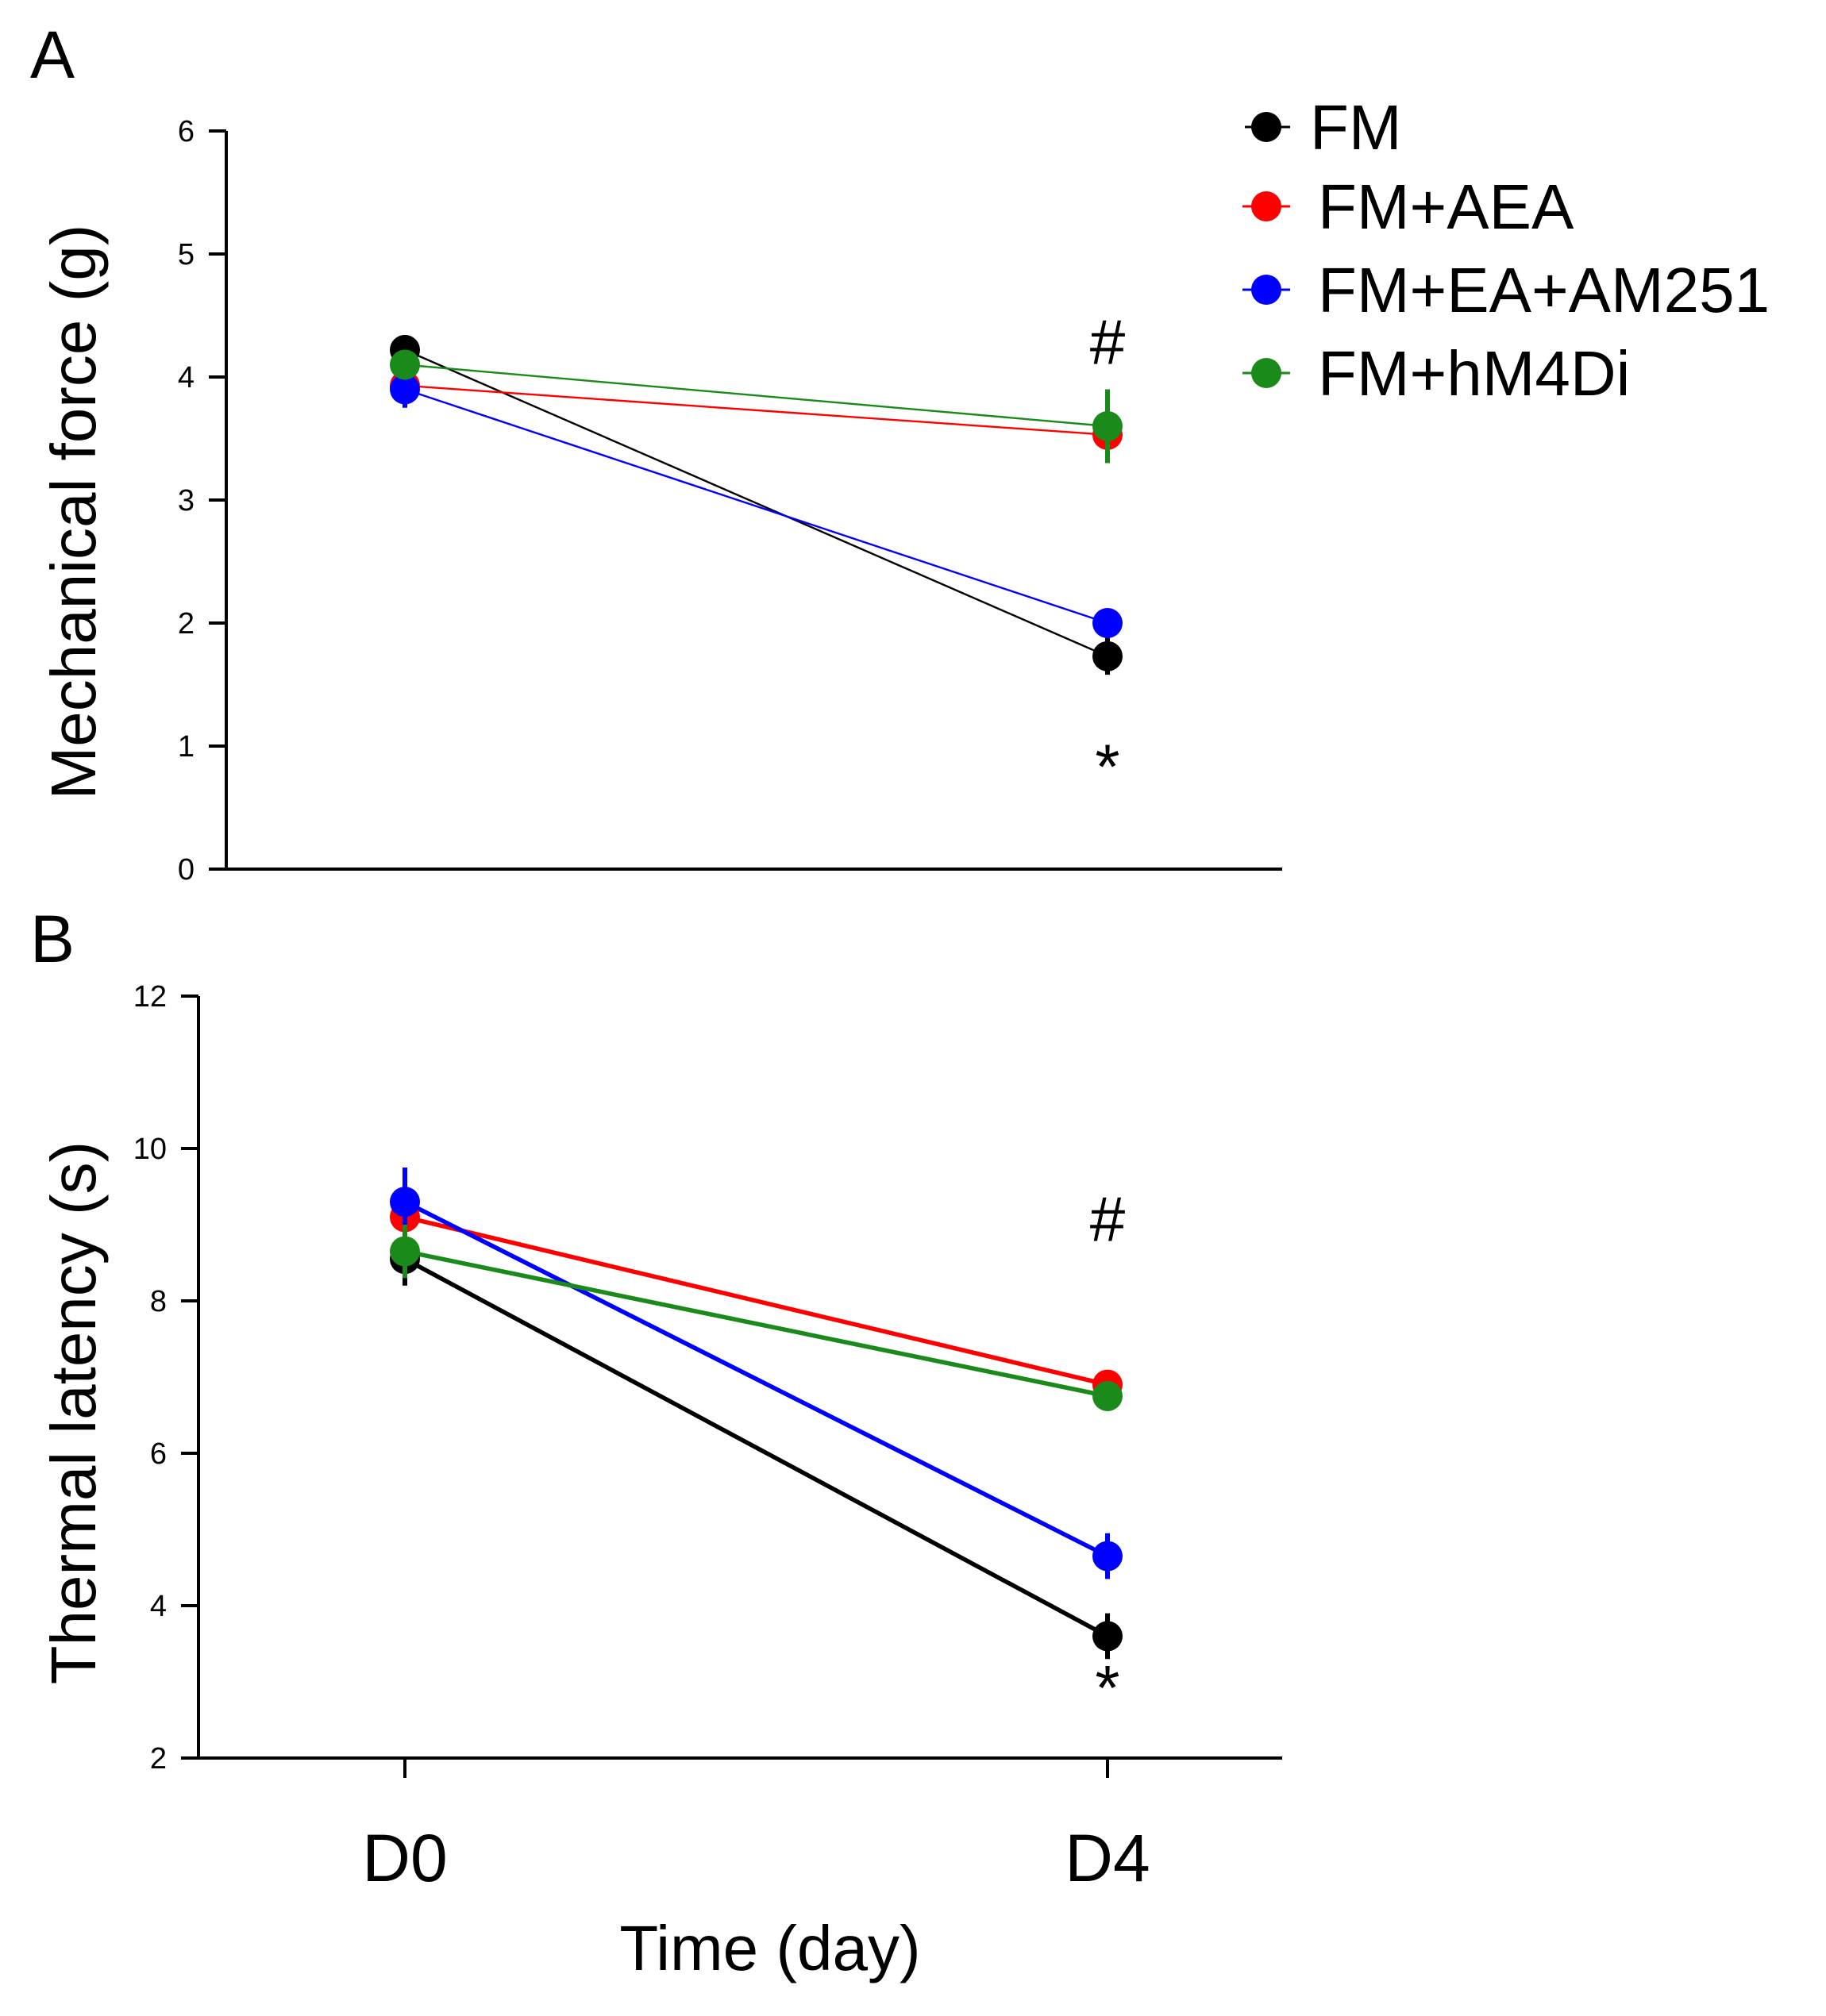 The height and width of the screenshot is (2016, 1826). What do you see at coordinates (1544, 290) in the screenshot?
I see `legend-label: FM+EA+AM251` at bounding box center [1544, 290].